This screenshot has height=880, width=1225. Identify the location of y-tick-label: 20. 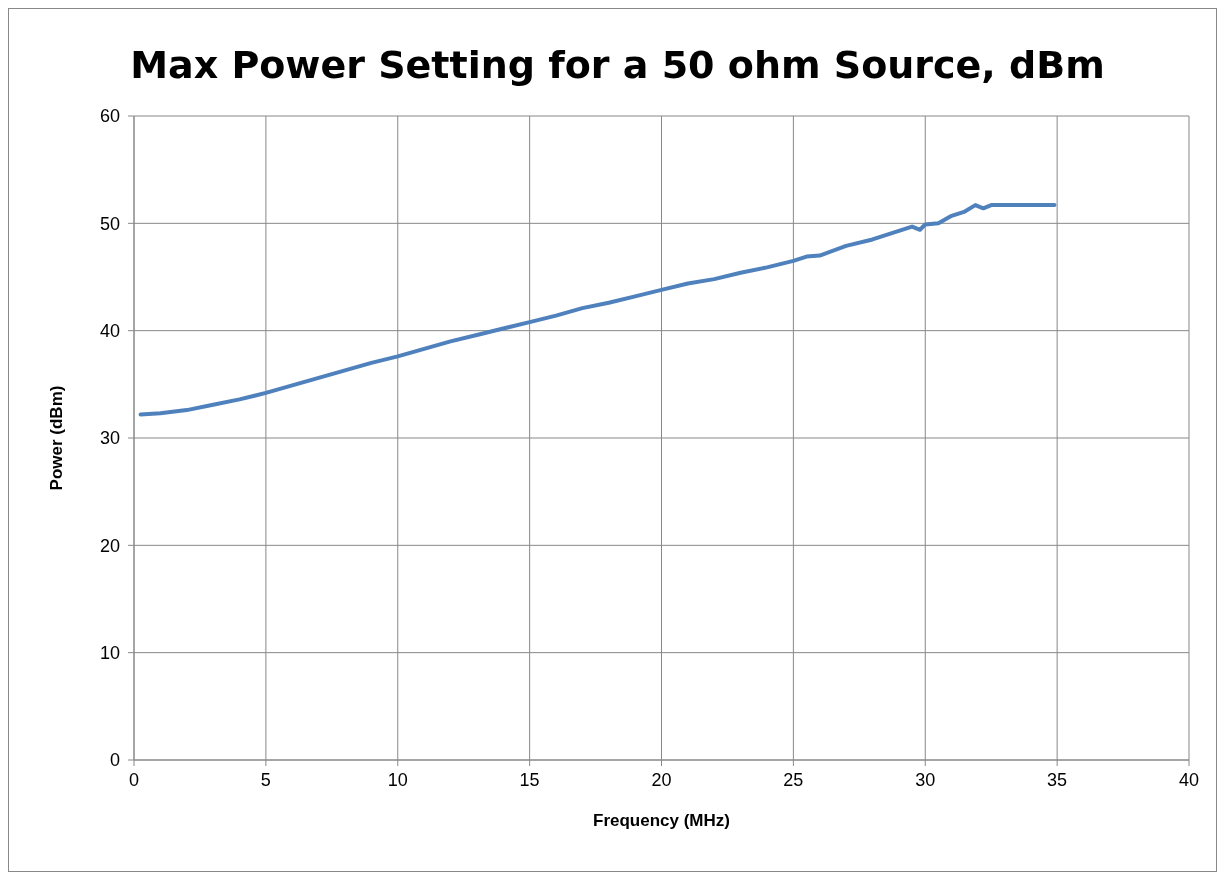
(109, 545).